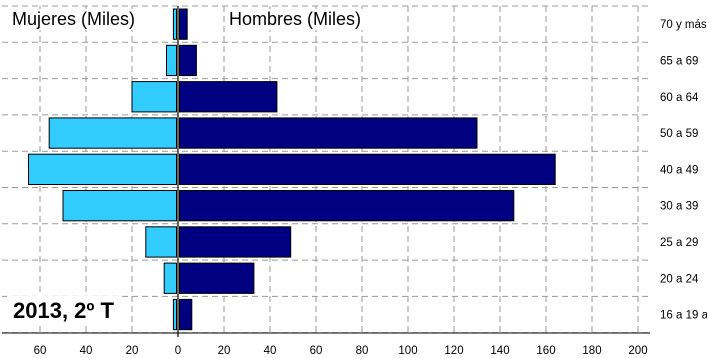 The width and height of the screenshot is (707, 358). What do you see at coordinates (679, 243) in the screenshot?
I see `age-group-label: 25 a 29` at bounding box center [679, 243].